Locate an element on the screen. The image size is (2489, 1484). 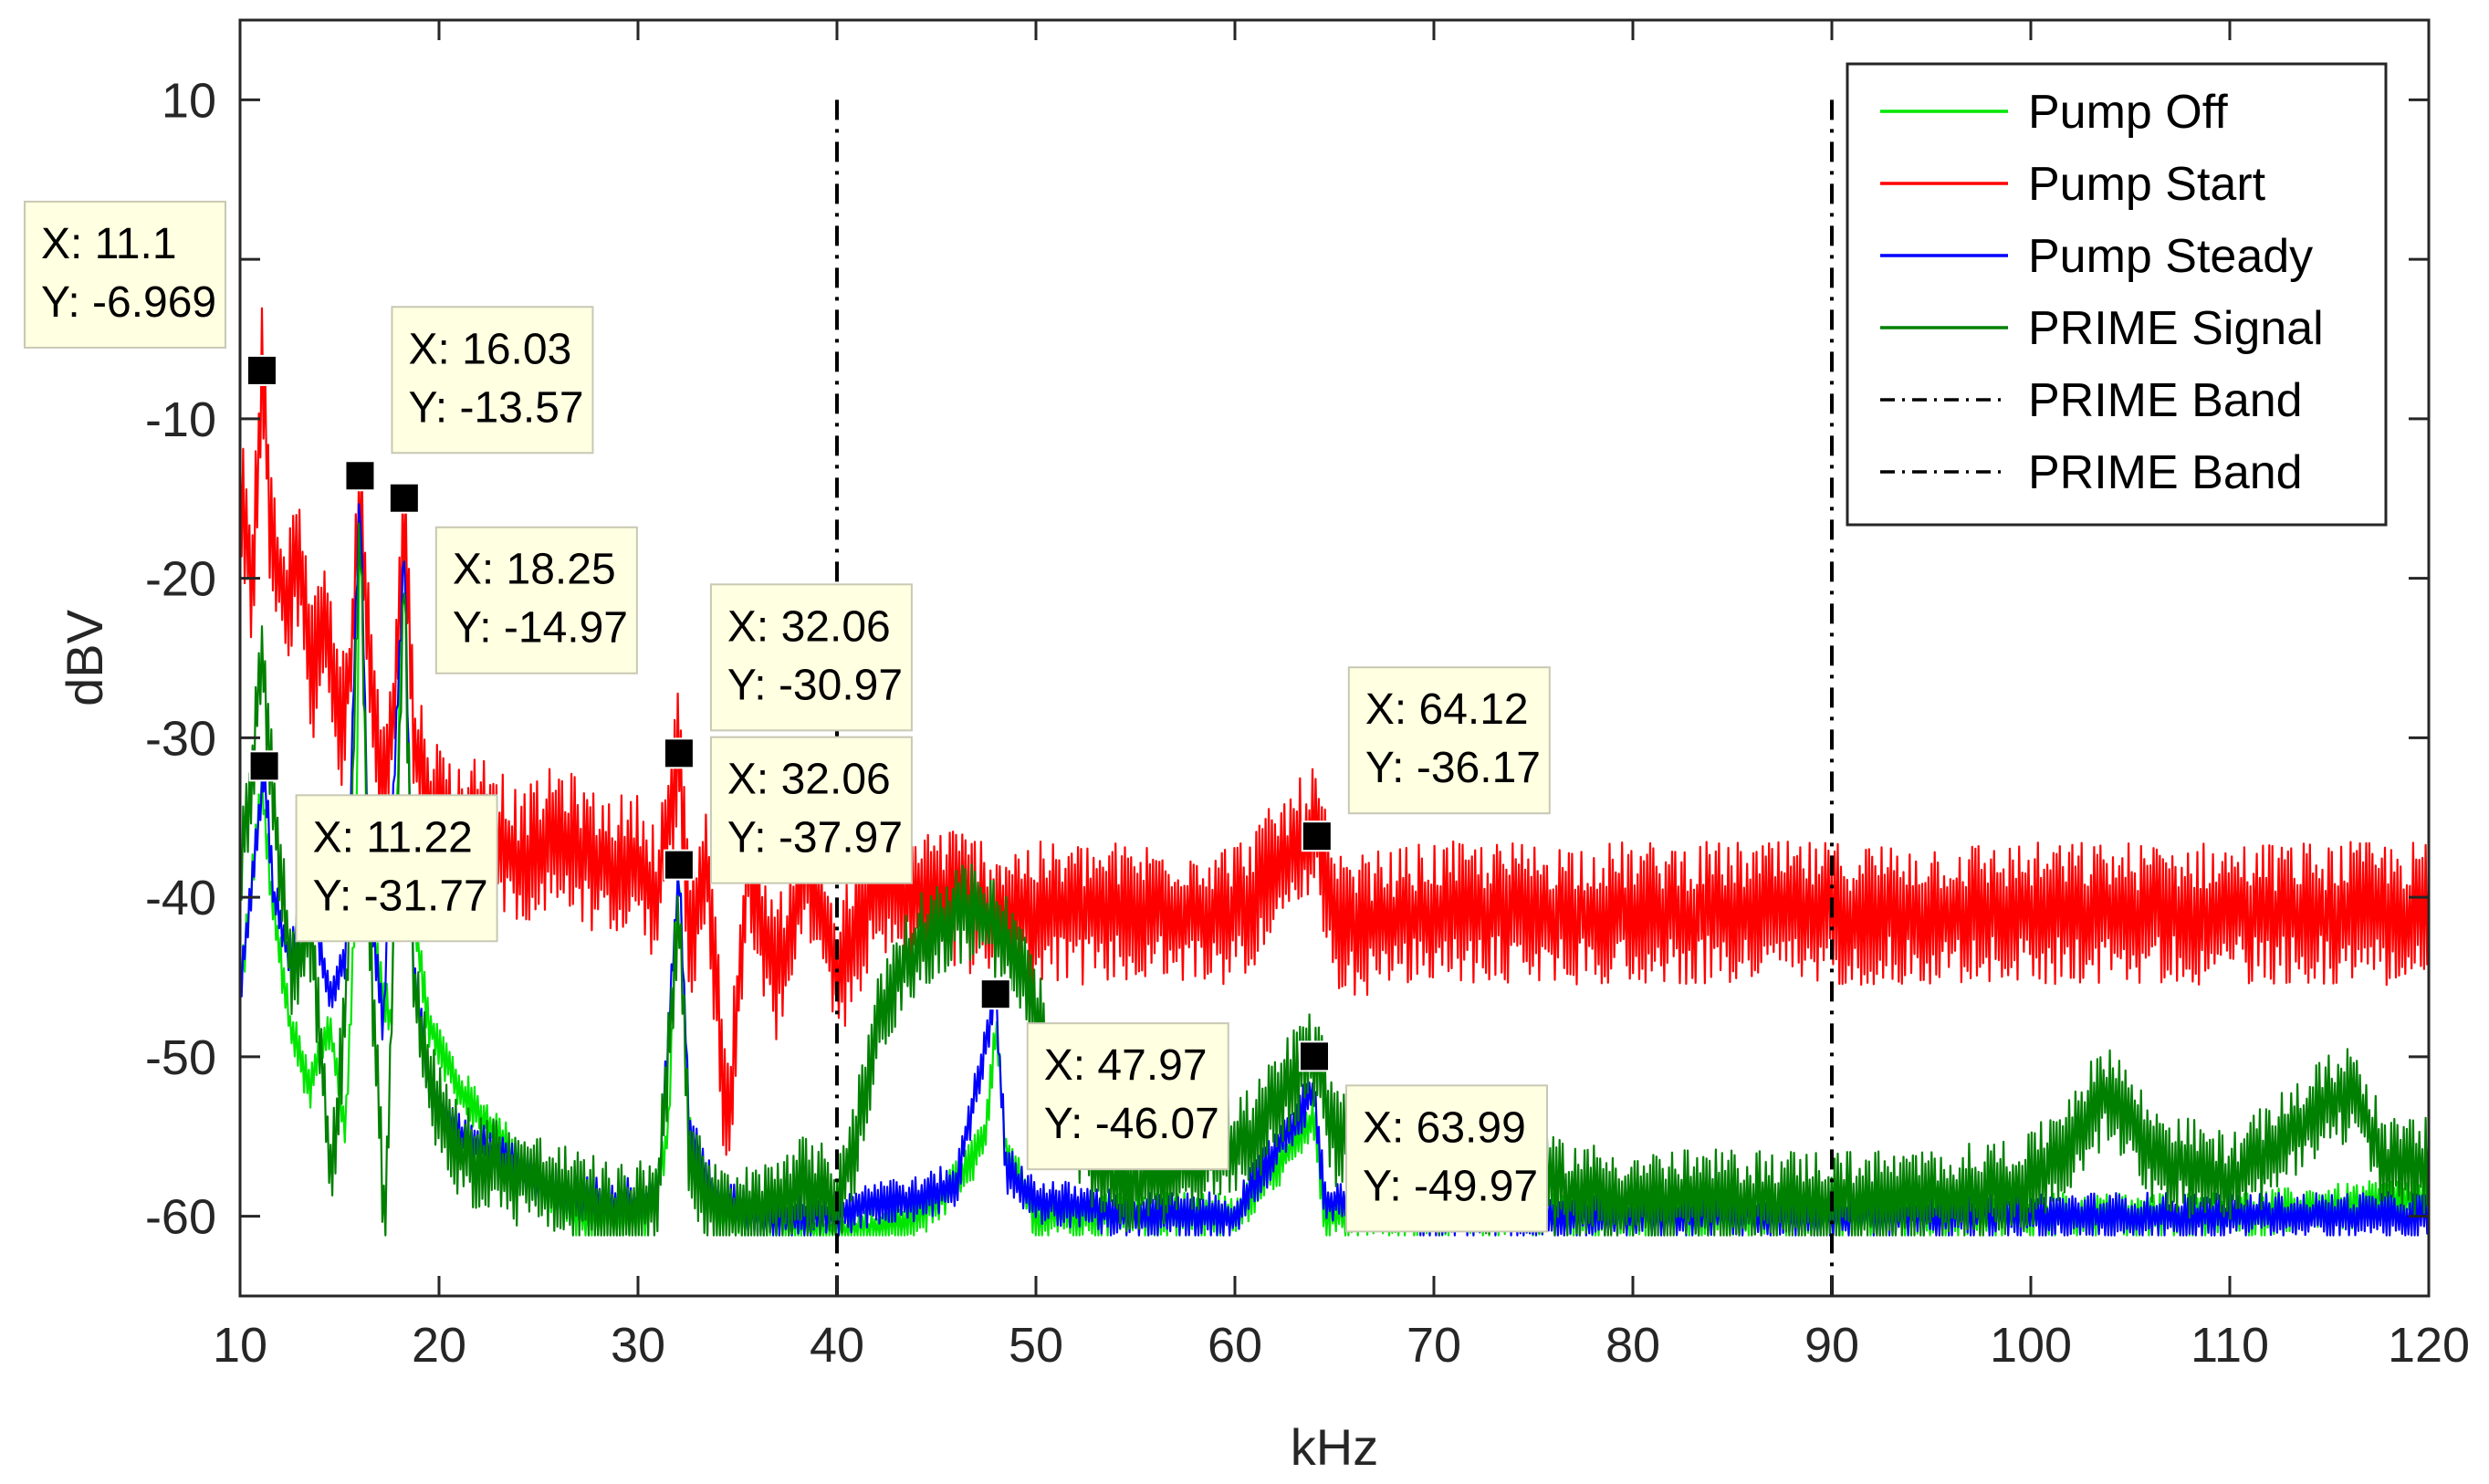
data-tip-text: Y: -6.969 is located at coordinates (128, 302).